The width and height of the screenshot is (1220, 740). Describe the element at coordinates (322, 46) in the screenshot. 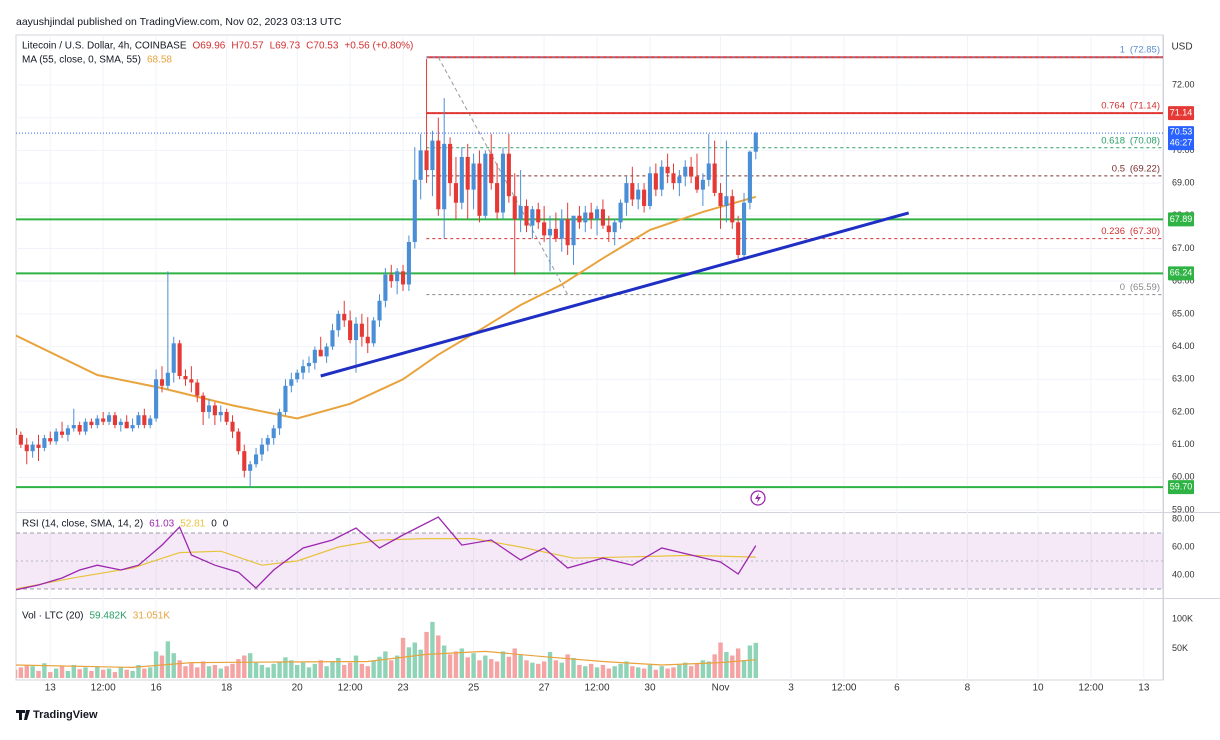

I see `ohlc-value: C70.53` at that location.